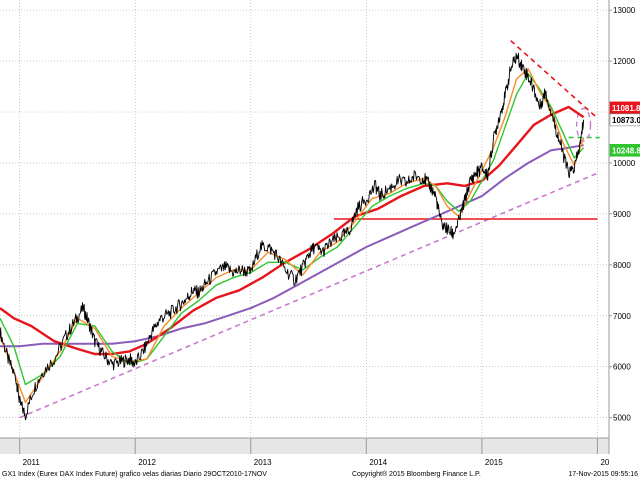 The width and height of the screenshot is (640, 480). What do you see at coordinates (626, 108) in the screenshot?
I see `price-tag-label: 11081.8` at bounding box center [626, 108].